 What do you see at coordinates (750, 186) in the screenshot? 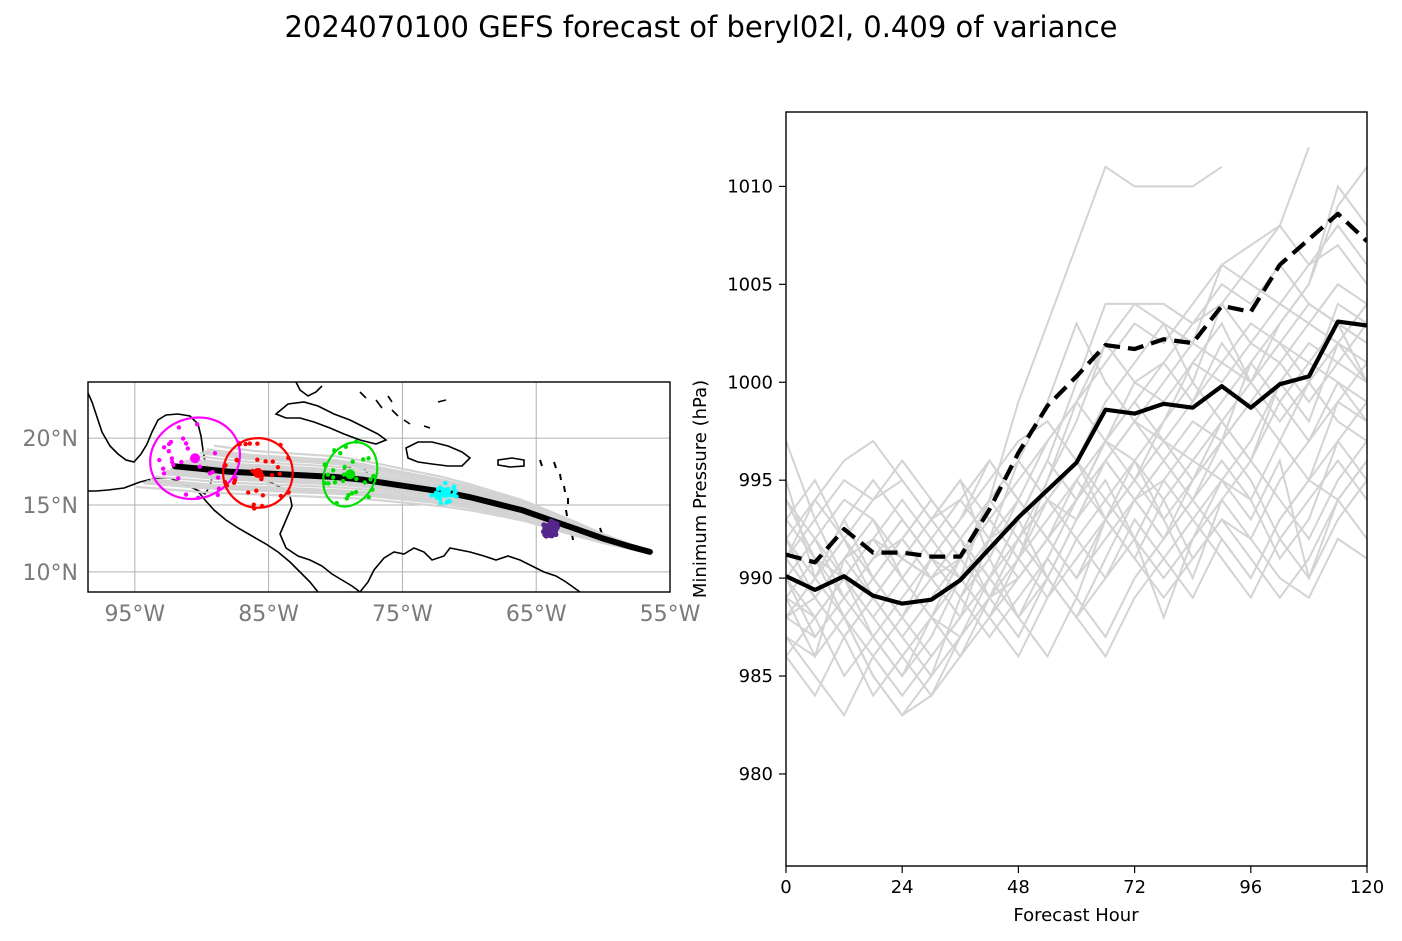
I see `y-tick-label: 1010` at bounding box center [750, 186].